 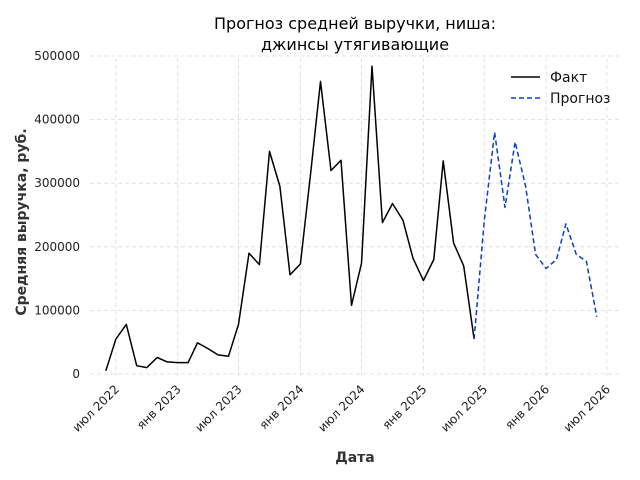 What do you see at coordinates (464, 408) in the screenshot?
I see `x-tick-label: июл 2025` at bounding box center [464, 408].